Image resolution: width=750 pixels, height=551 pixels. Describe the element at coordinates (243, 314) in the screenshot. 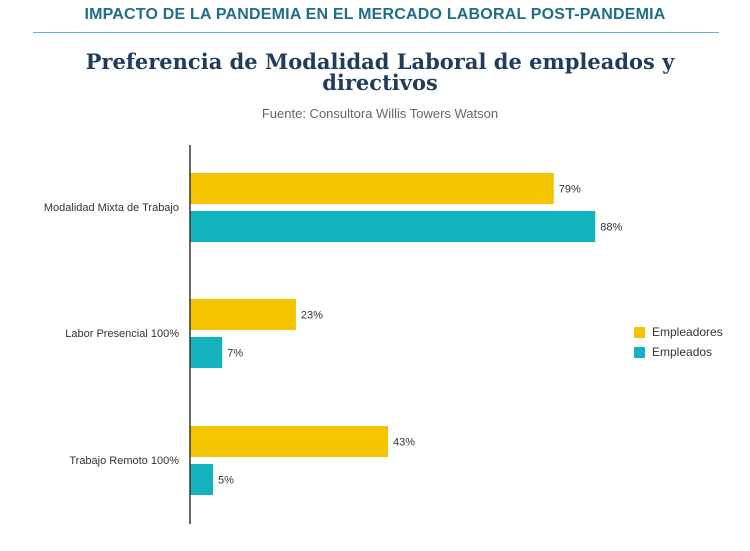

I see `bar-presencial-empleadores` at that location.